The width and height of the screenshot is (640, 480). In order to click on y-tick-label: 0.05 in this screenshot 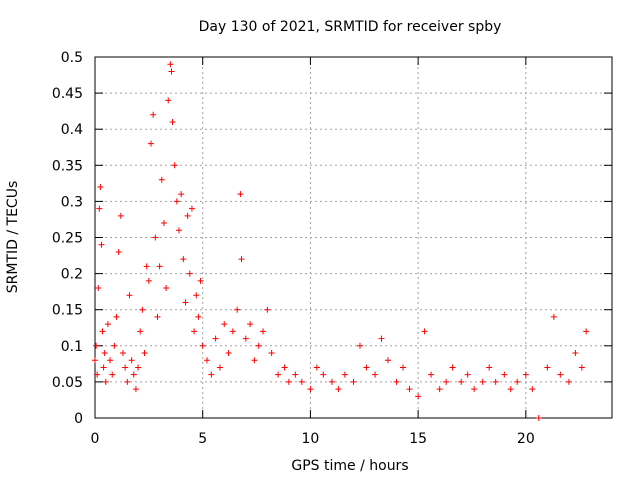, I will do `click(67, 383)`.